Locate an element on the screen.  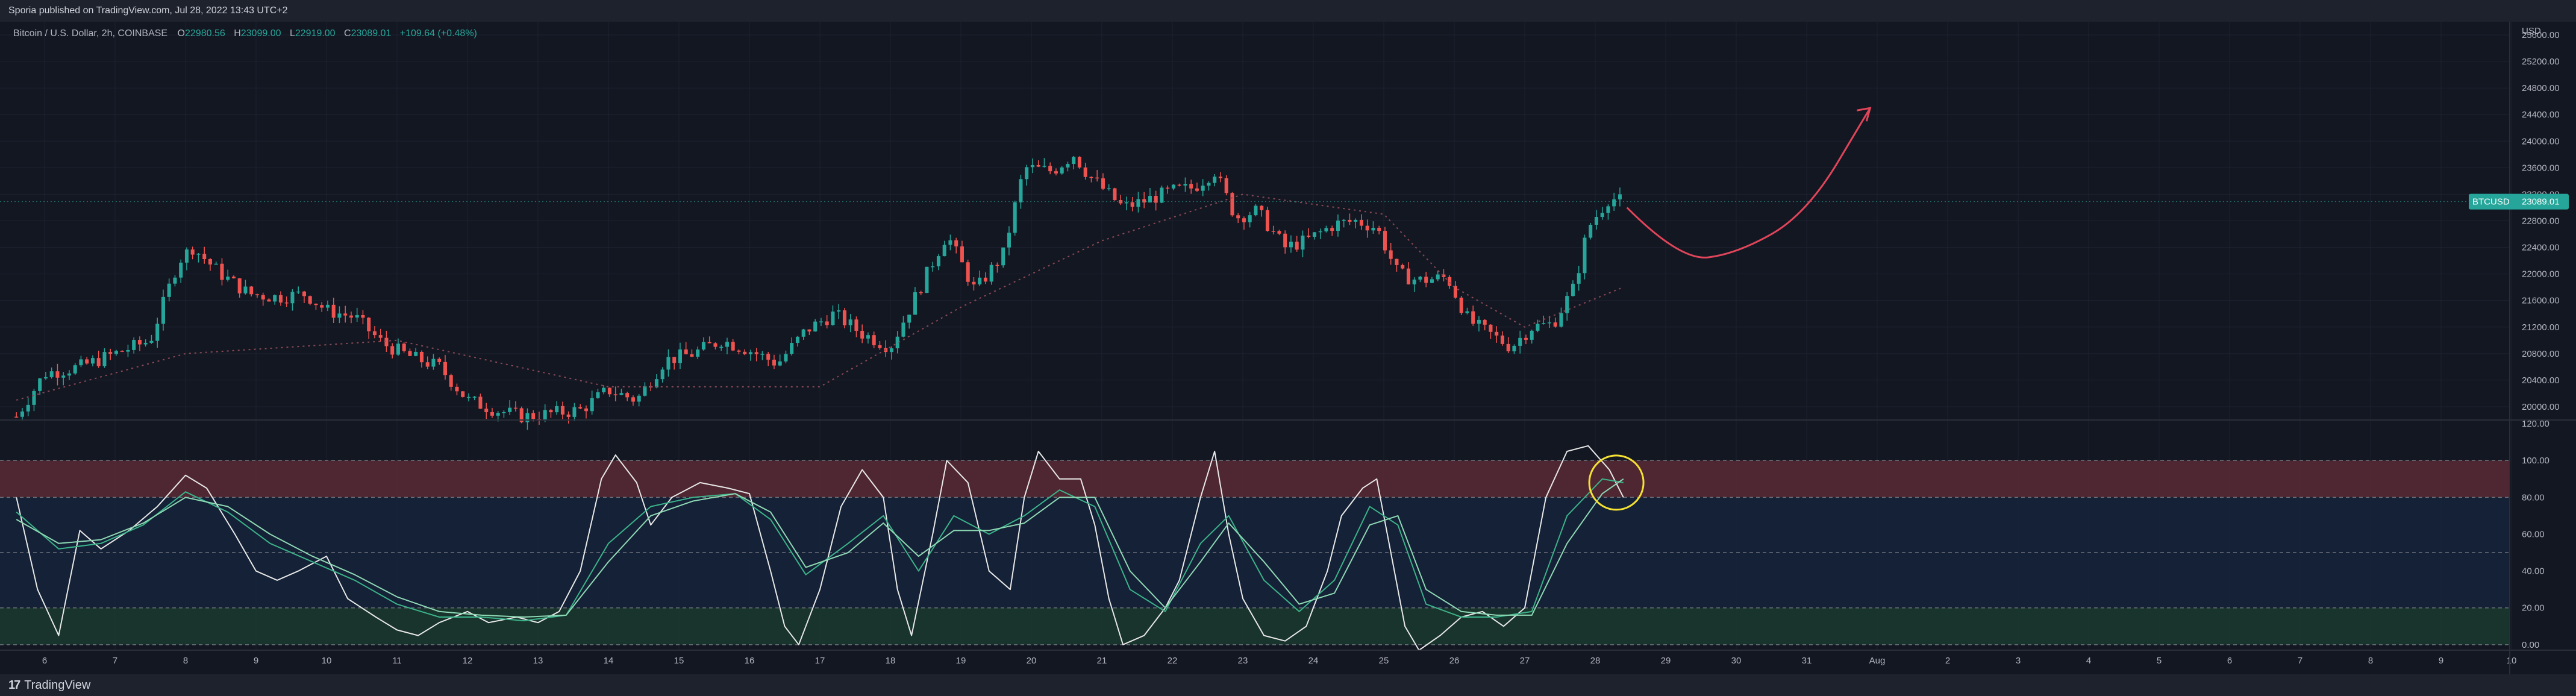
osc-tick-label: 60.00 is located at coordinates (2533, 534).